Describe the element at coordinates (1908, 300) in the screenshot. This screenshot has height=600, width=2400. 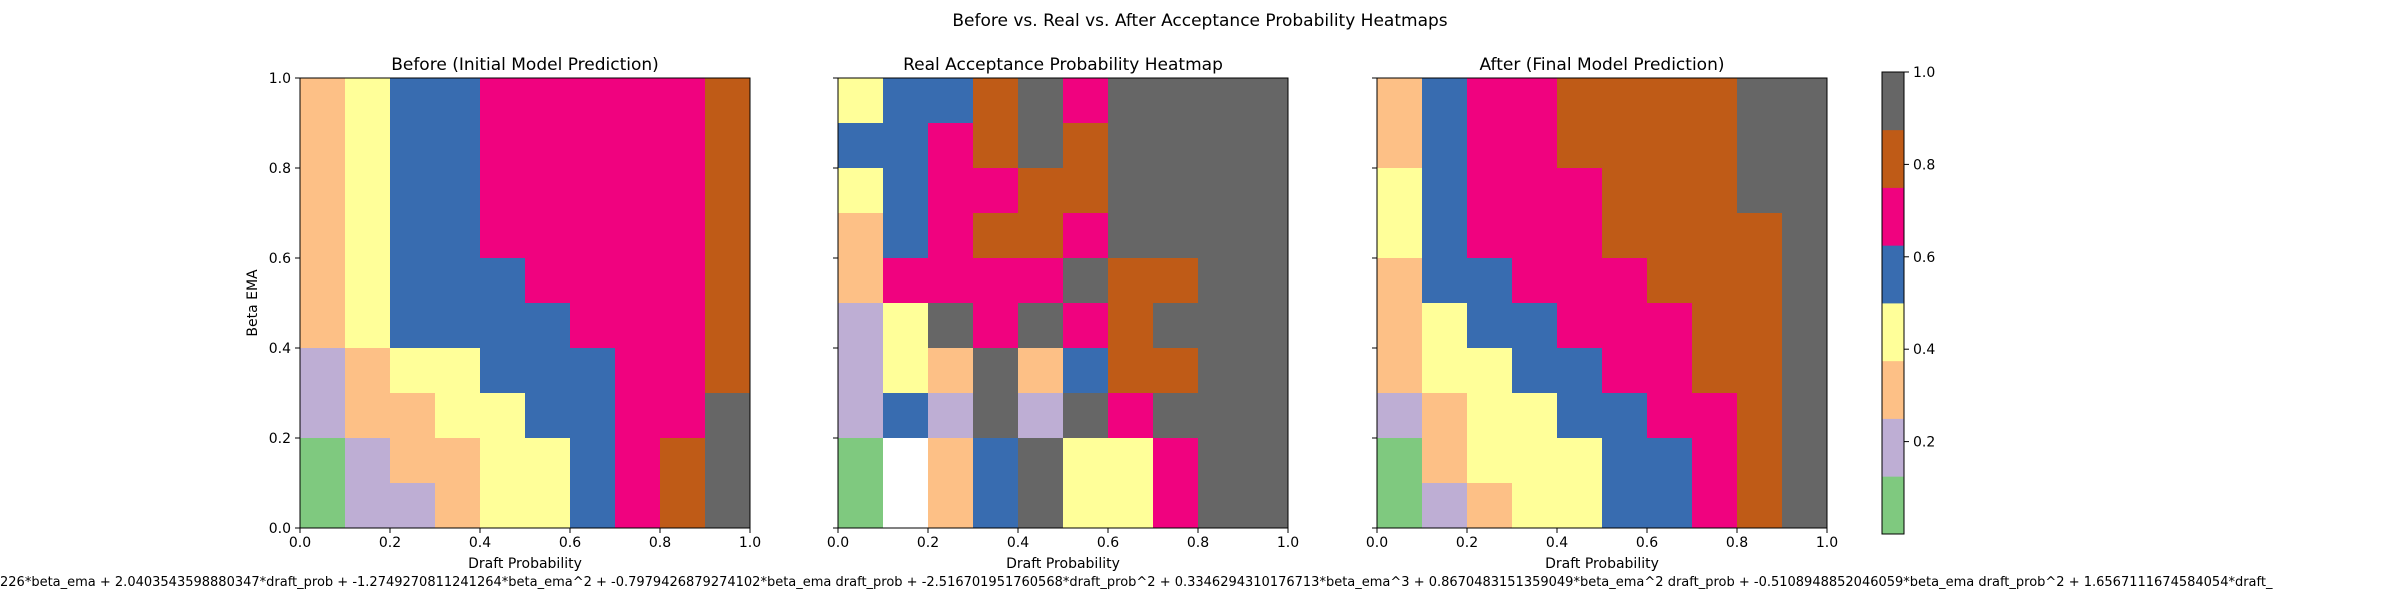
I see `colorbar: 0.2 0.4 0.6 0.8 1.0` at that location.